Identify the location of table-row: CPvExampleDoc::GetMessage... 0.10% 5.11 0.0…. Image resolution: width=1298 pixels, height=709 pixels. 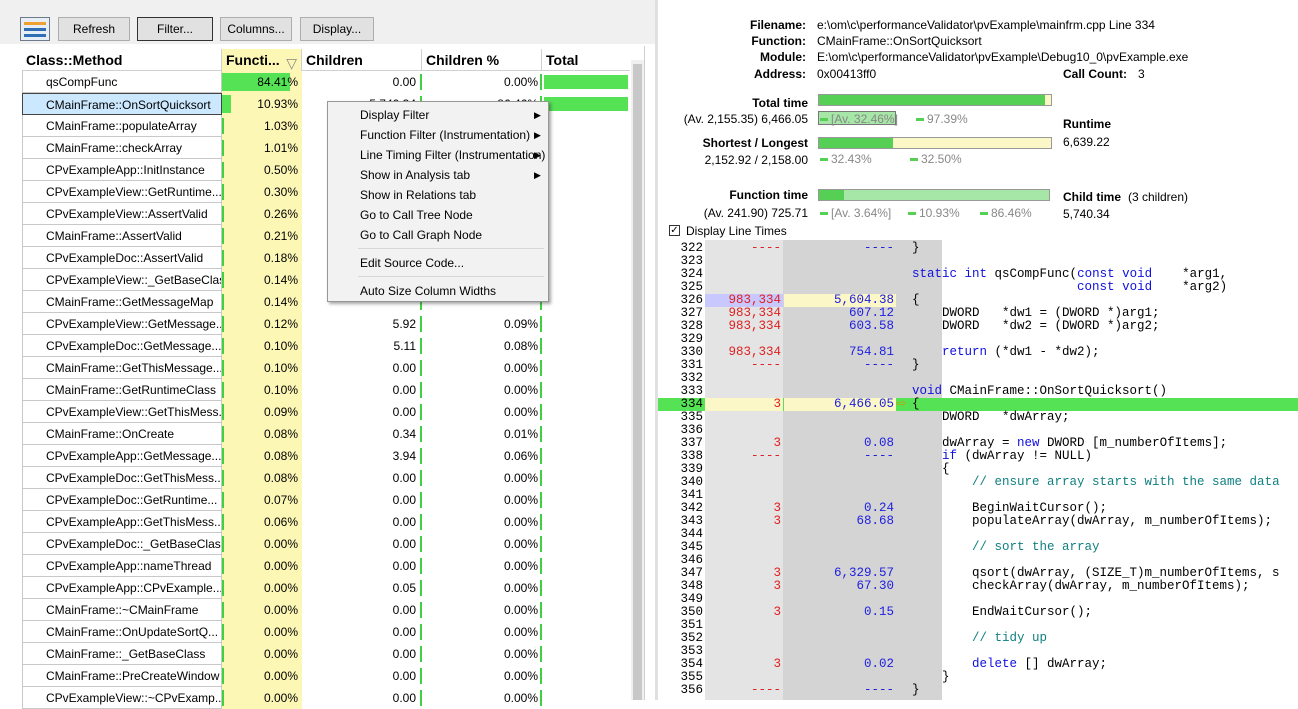
(326, 346).